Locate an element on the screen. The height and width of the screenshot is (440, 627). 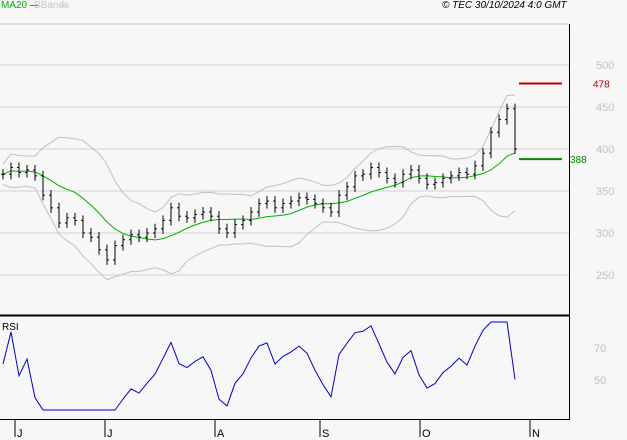
level-label: 478 is located at coordinates (601, 84).